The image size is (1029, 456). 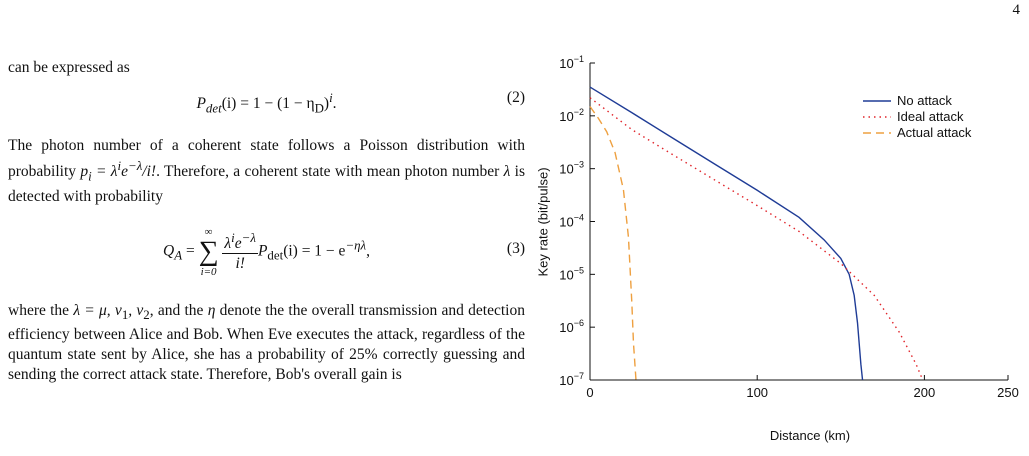 I want to click on y-axis-label: Key rate (bit/pulse), so click(x=542, y=221).